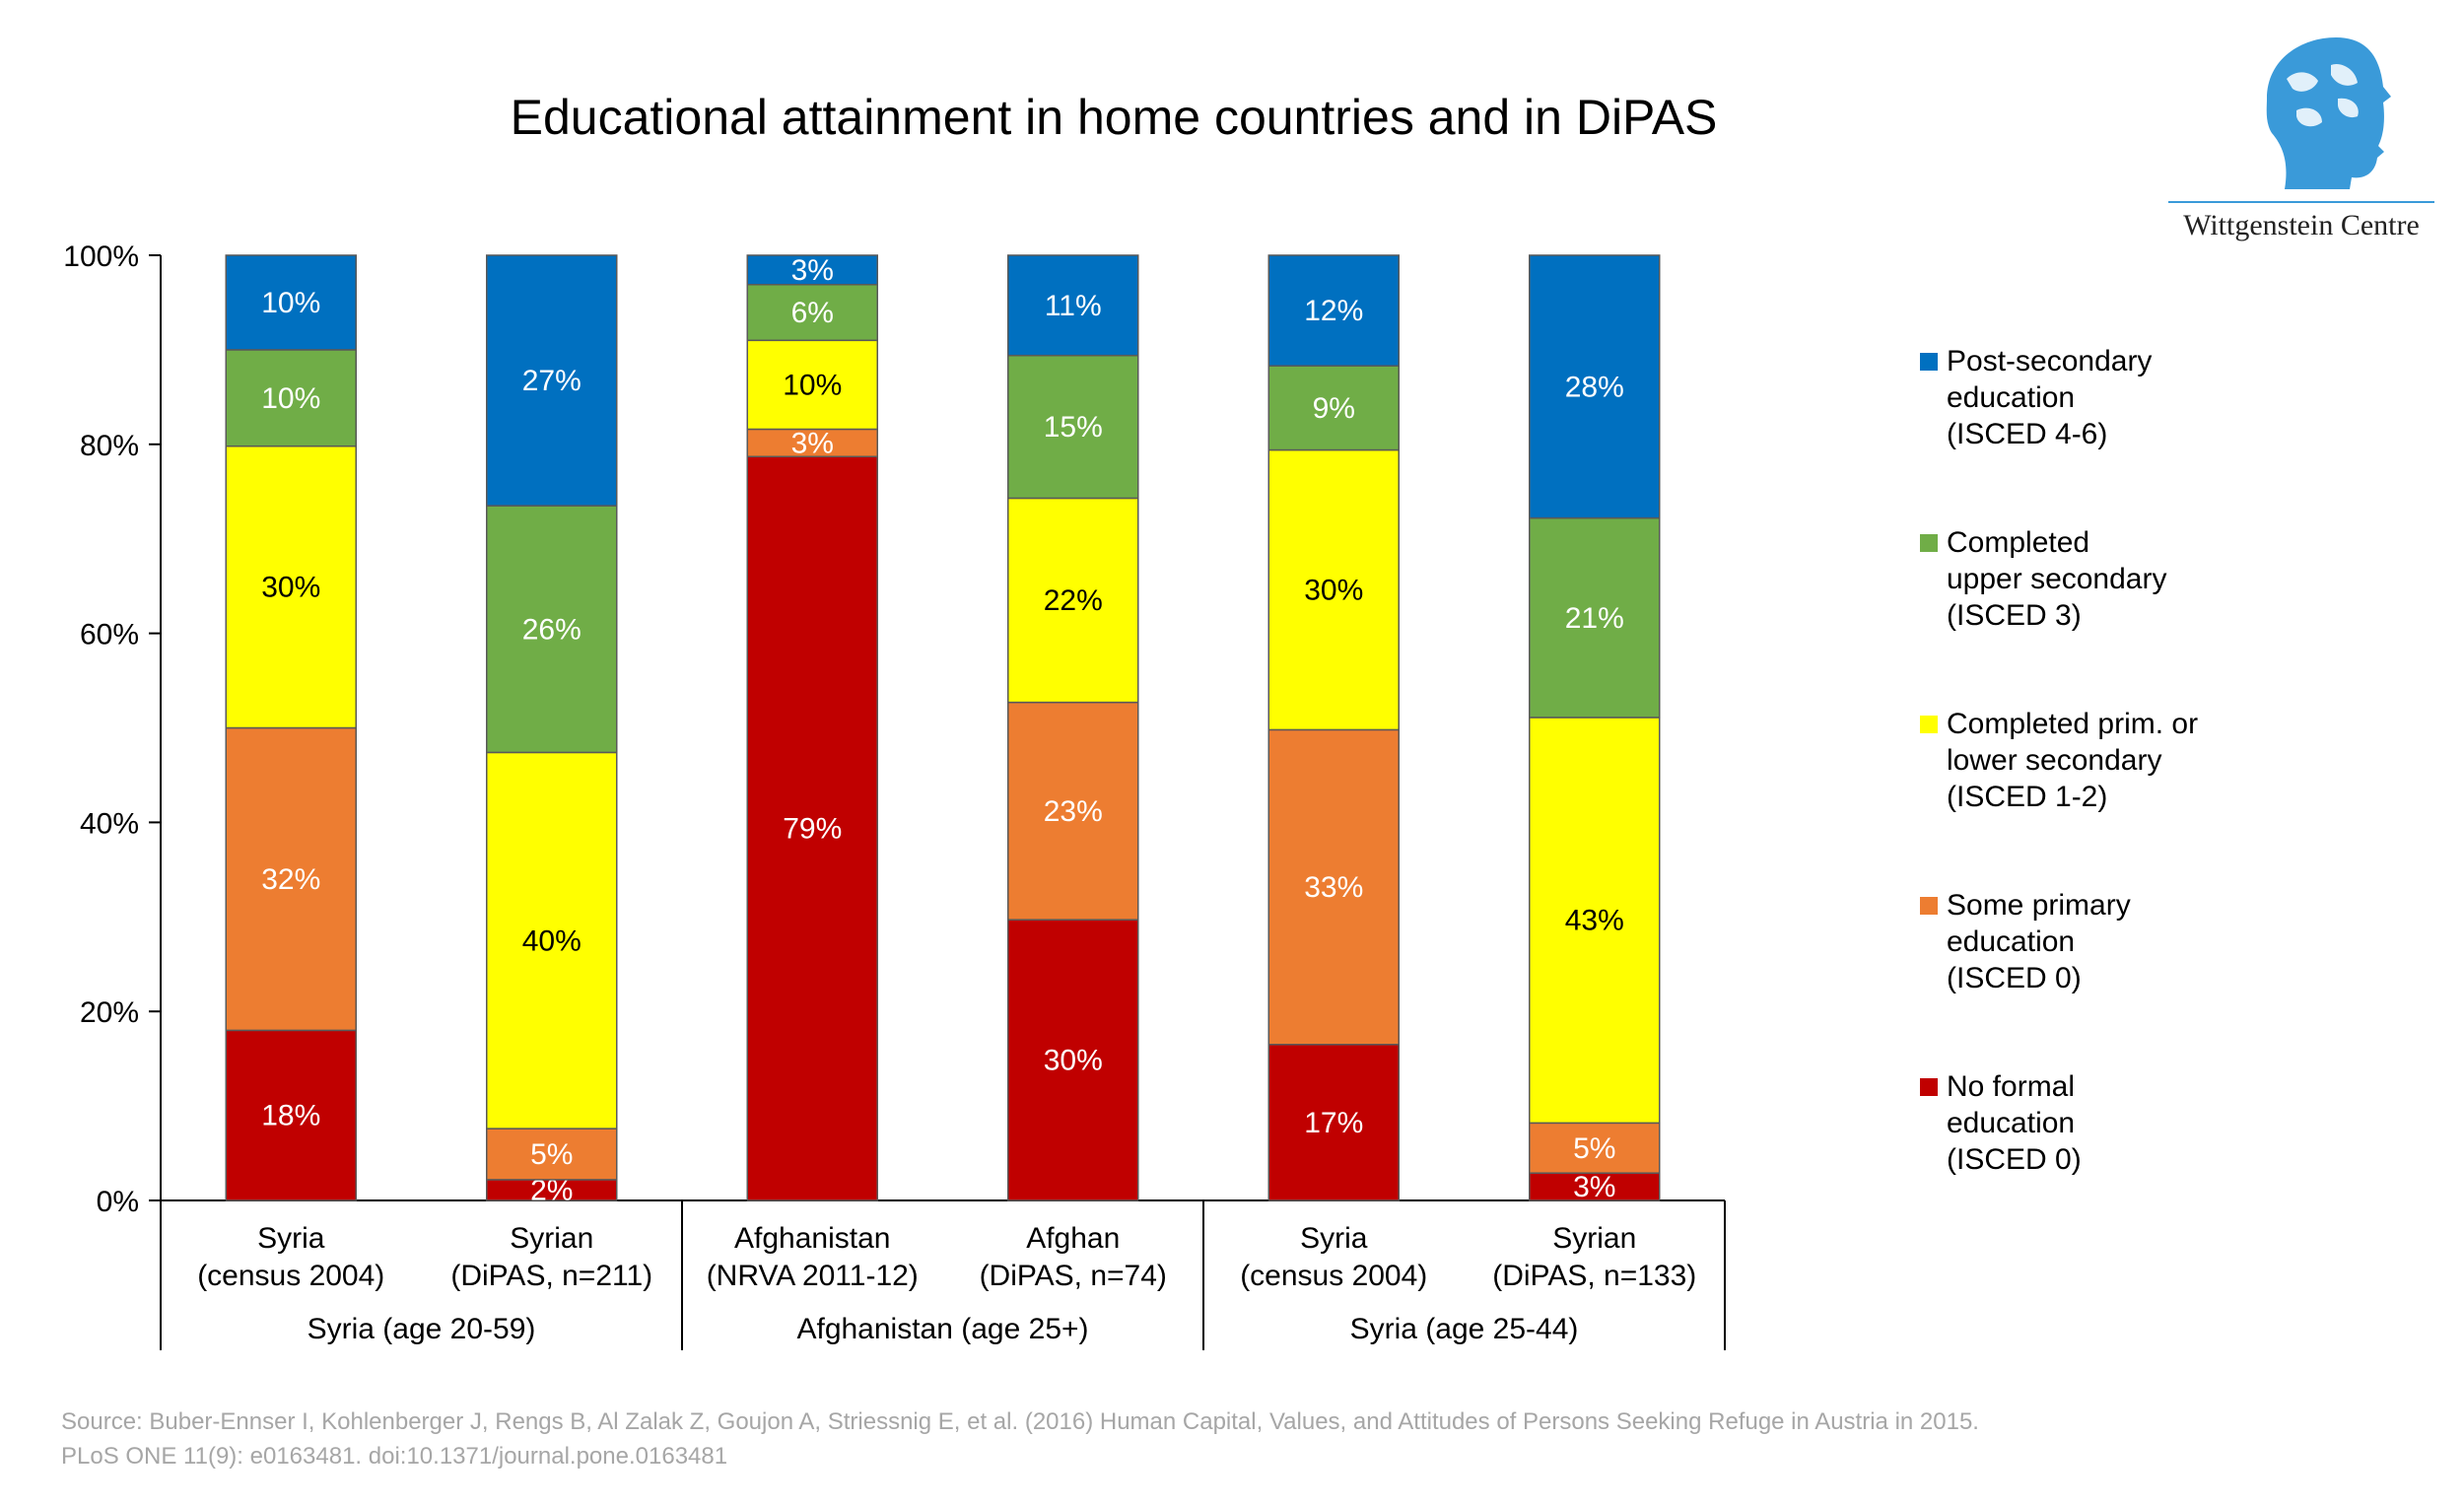 This screenshot has width=2464, height=1506. What do you see at coordinates (1464, 1329) in the screenshot?
I see `x-group-label: Syria (age 25-44)` at bounding box center [1464, 1329].